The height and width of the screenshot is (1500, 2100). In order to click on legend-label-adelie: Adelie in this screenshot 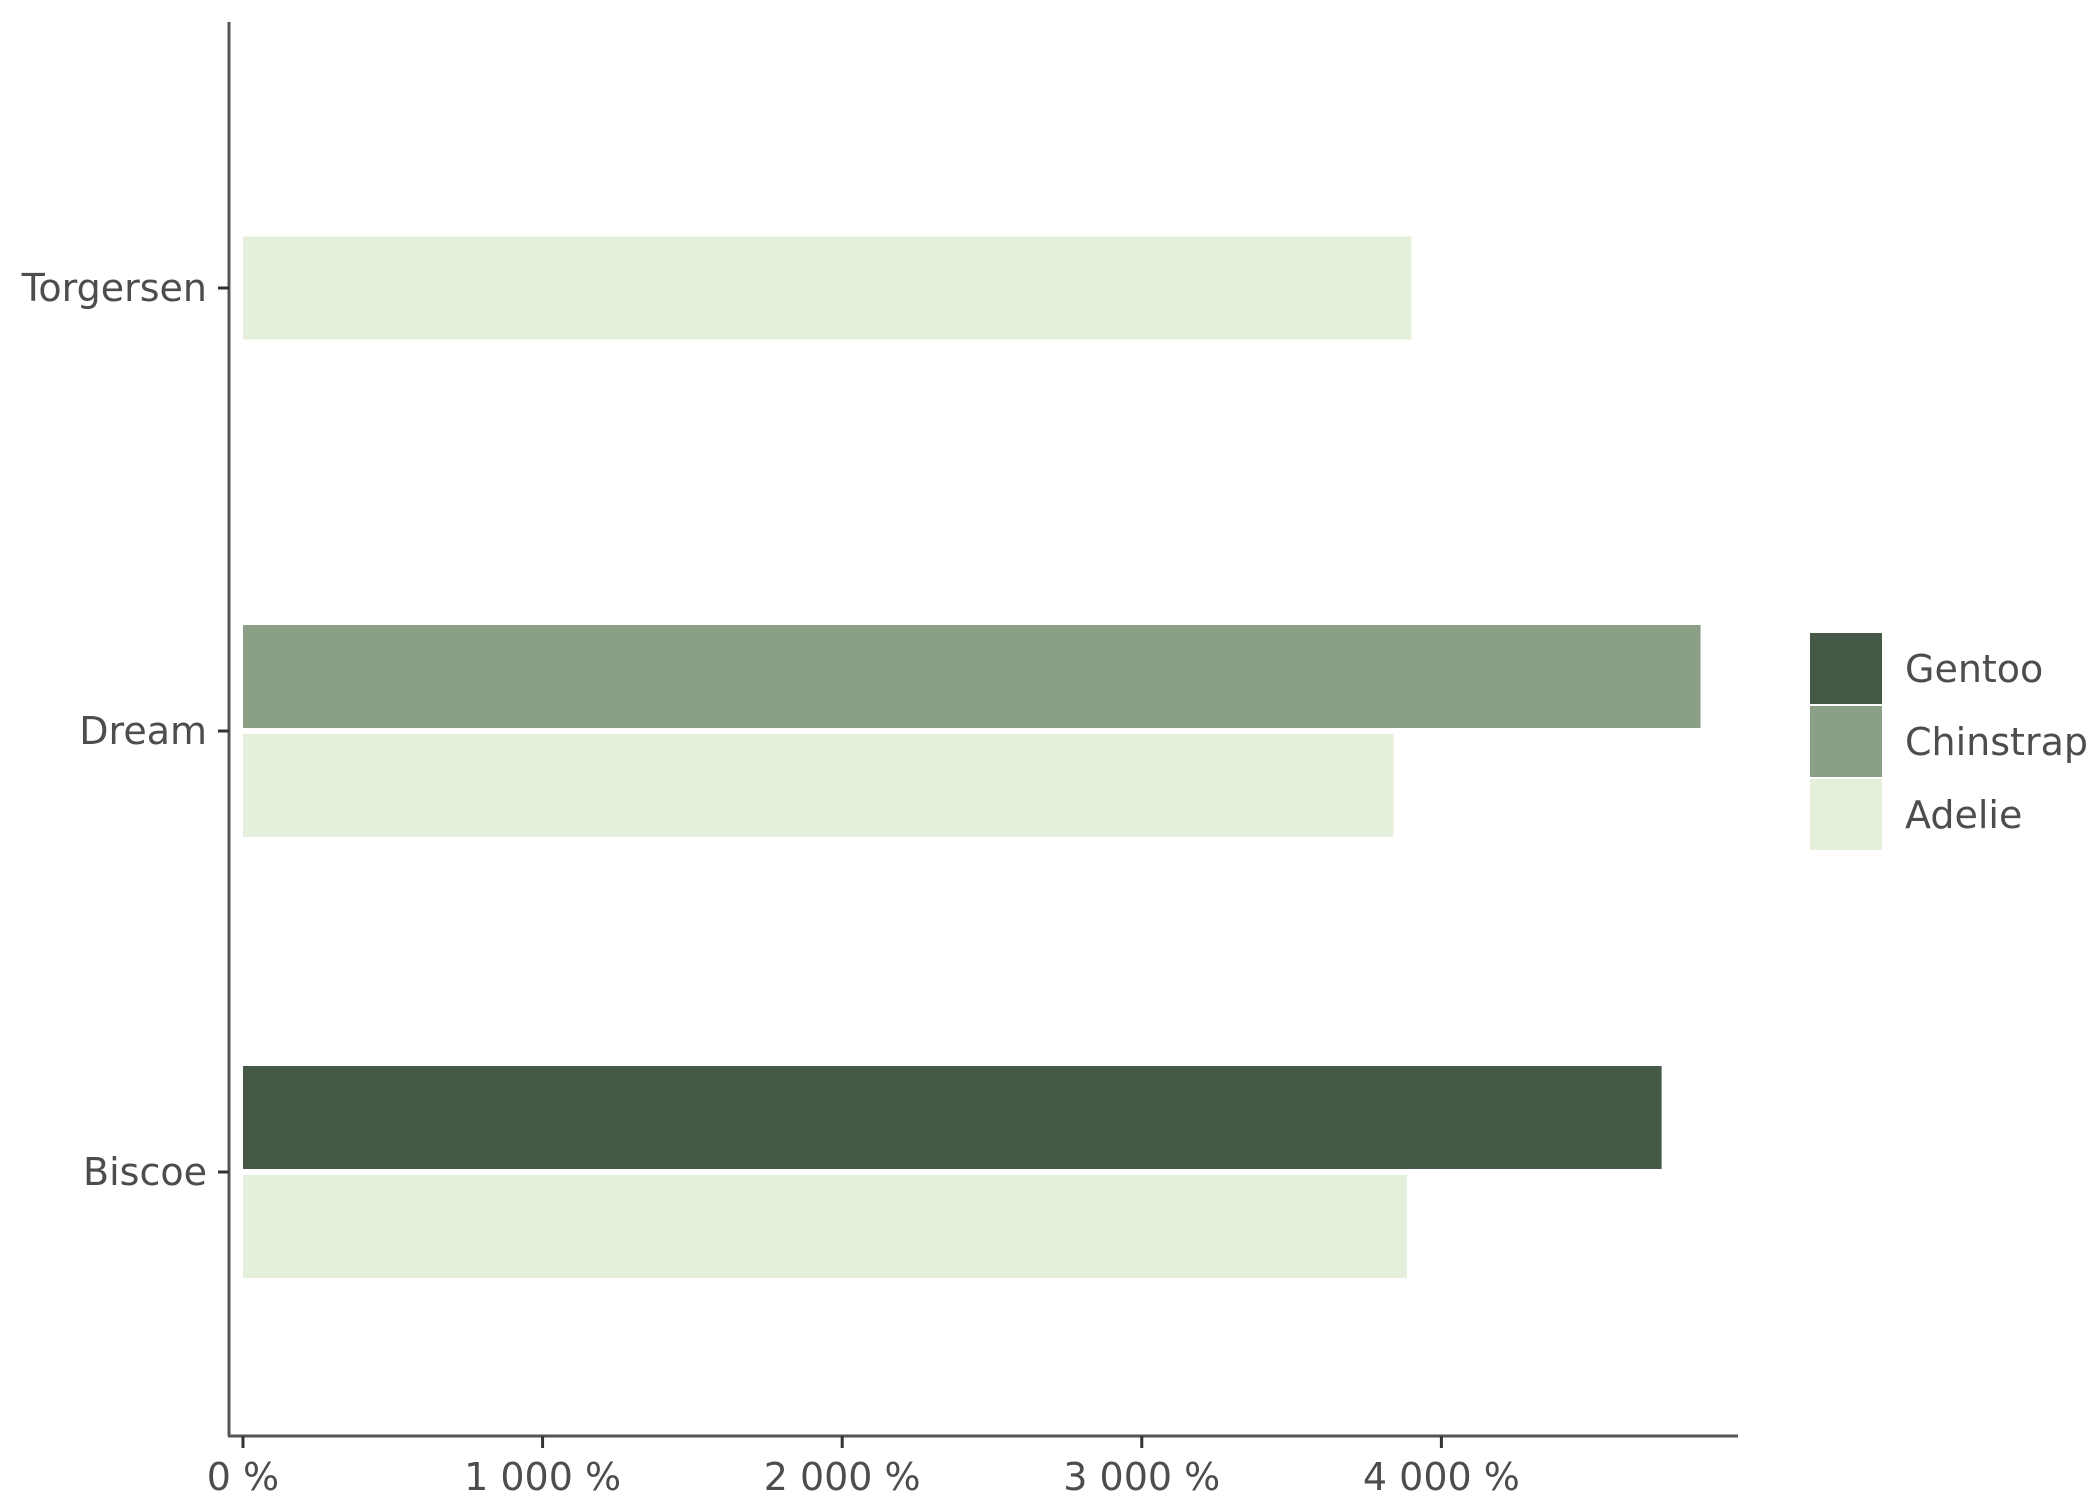, I will do `click(1963, 815)`.